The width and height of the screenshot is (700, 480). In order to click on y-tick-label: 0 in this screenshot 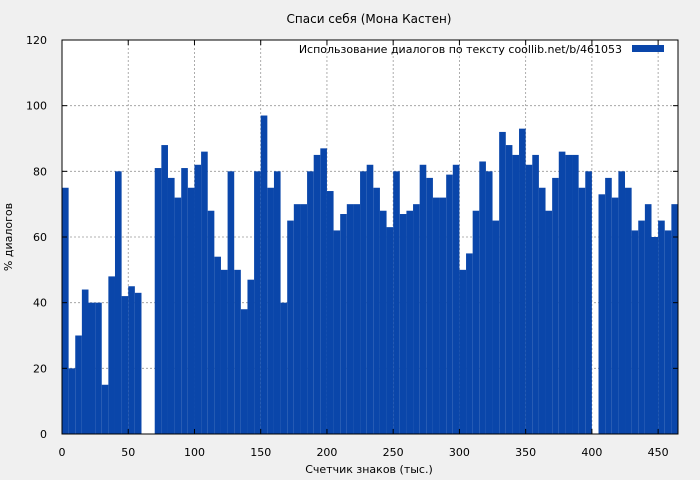, I will do `click(43, 434)`.